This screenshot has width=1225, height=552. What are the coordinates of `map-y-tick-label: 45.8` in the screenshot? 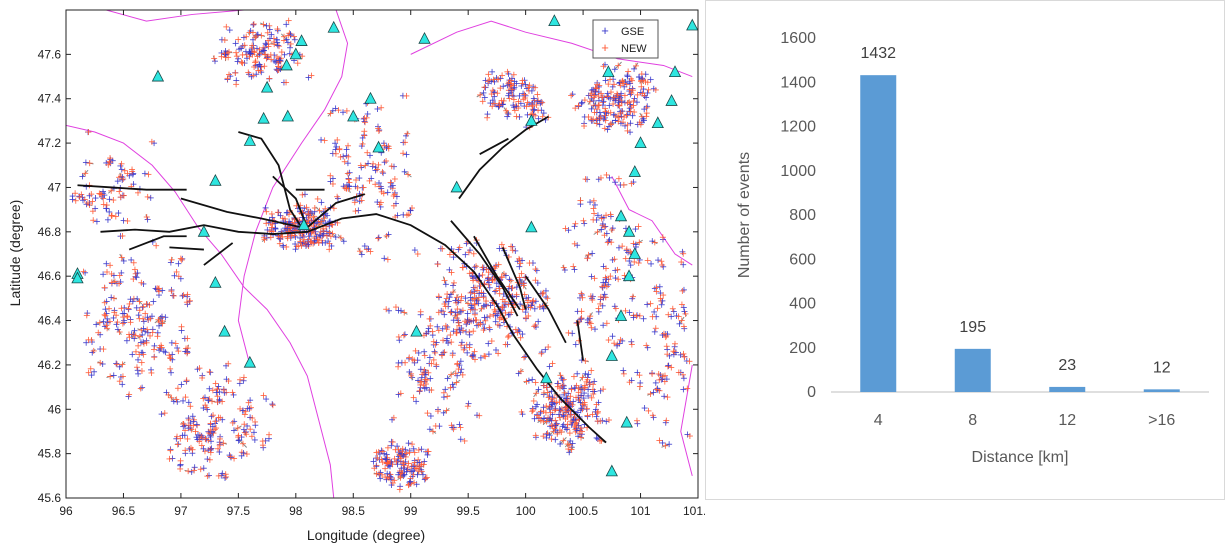 It's located at (50, 454).